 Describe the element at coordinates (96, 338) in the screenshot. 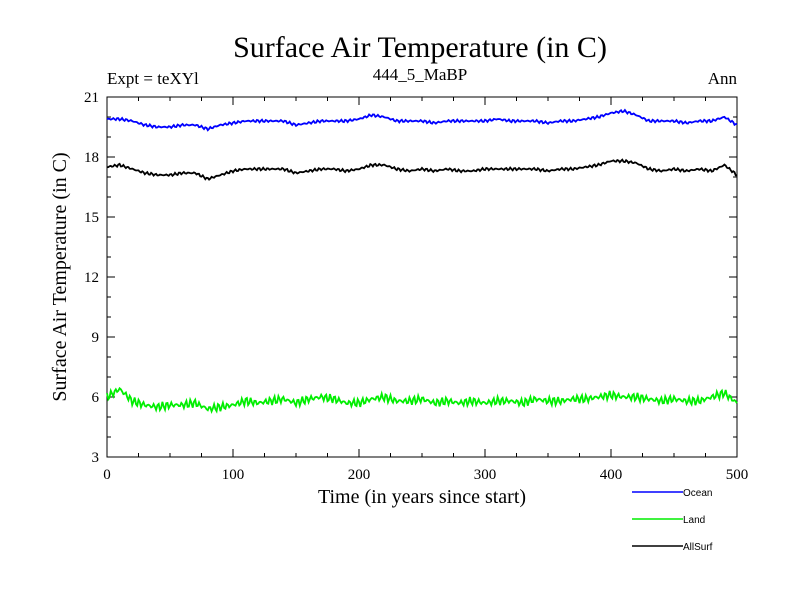

I see `y-tick-label: 9` at that location.